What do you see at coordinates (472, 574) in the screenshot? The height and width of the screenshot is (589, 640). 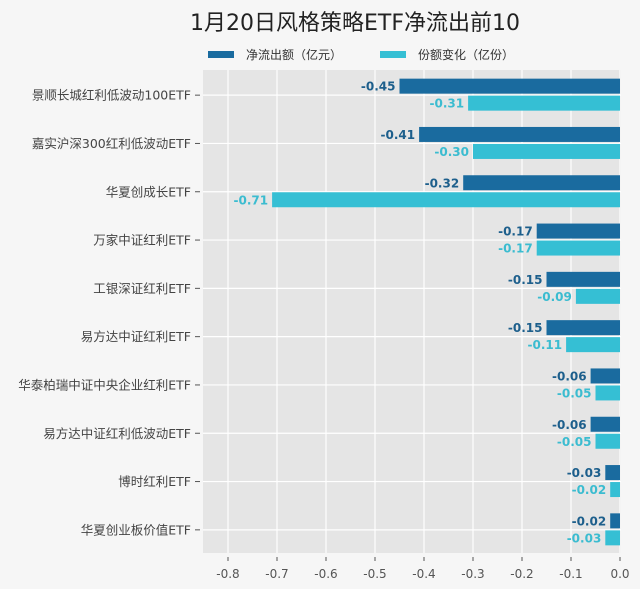 I see `x-tick-label: -0.3` at bounding box center [472, 574].